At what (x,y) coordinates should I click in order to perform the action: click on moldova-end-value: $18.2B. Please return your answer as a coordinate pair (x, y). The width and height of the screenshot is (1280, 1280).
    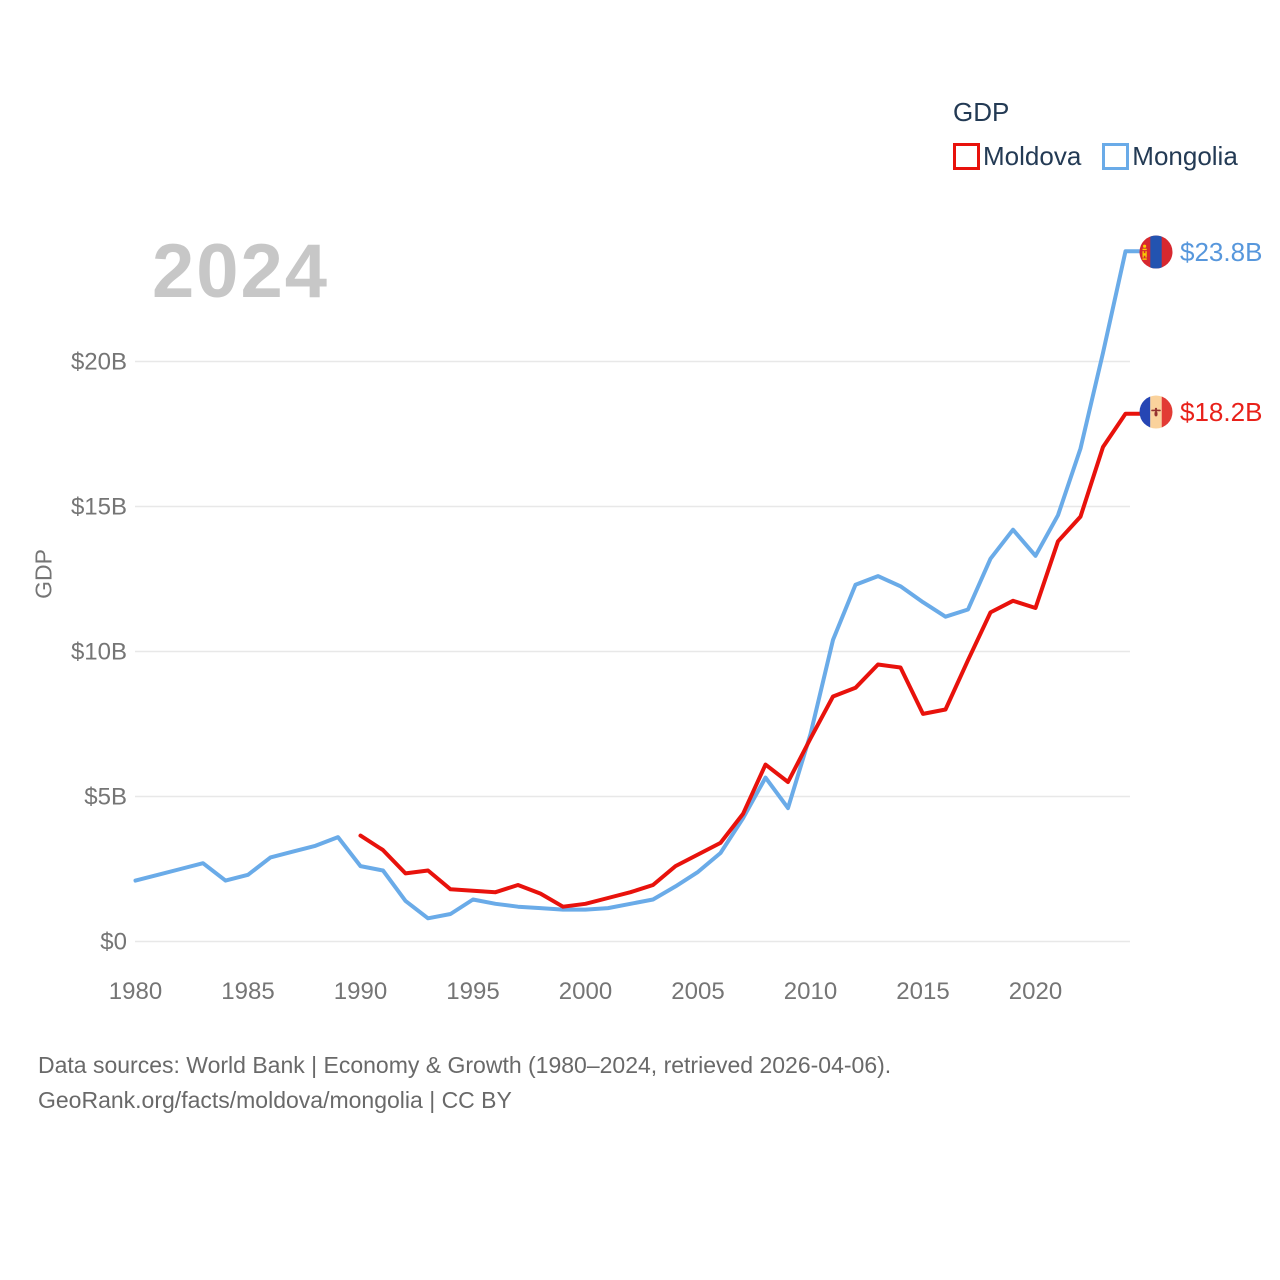
    Looking at the image, I should click on (1221, 411).